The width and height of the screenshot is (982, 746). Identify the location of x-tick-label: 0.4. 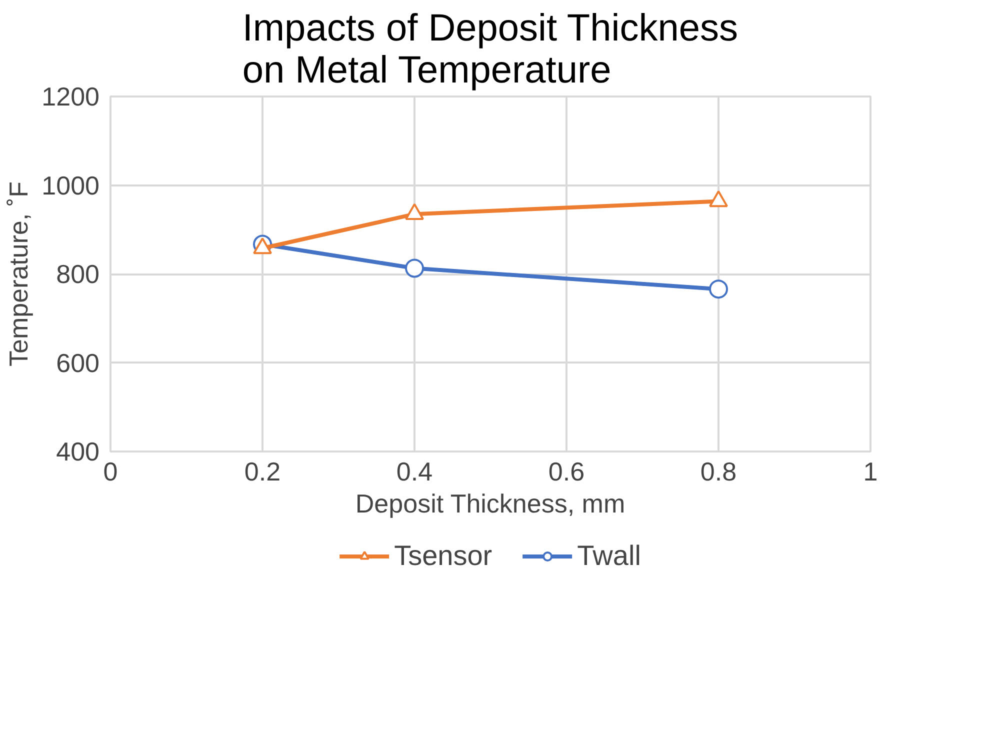
(414, 471).